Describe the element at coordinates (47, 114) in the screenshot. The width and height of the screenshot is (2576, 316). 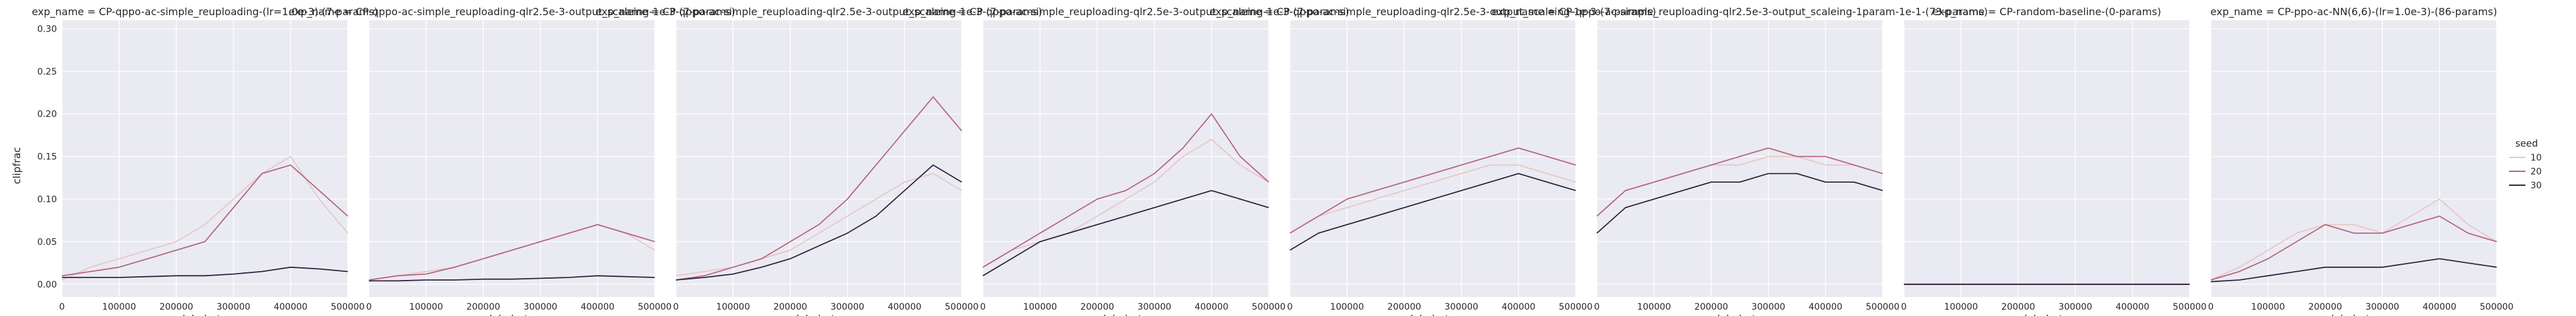
I see `y-tick-label: 0.20` at that location.